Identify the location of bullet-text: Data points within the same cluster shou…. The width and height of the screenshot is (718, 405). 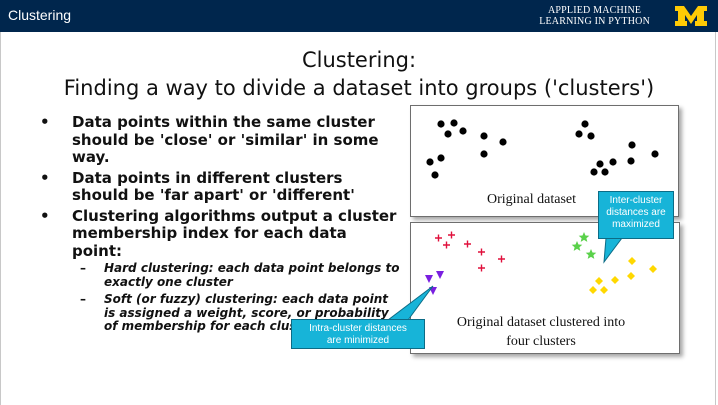
(225, 139).